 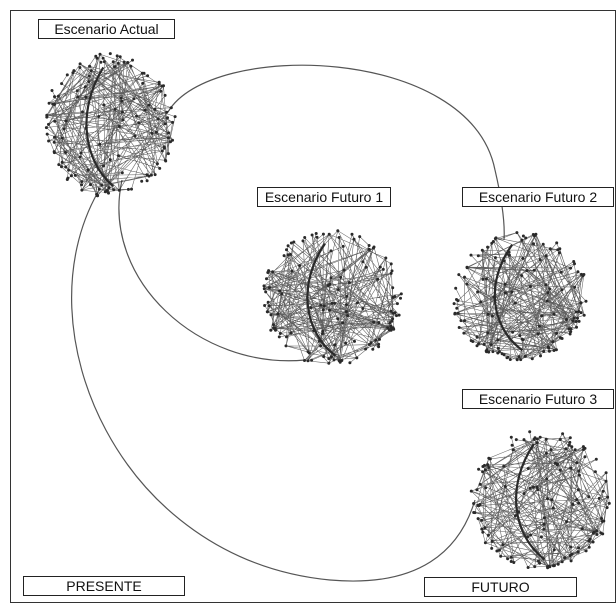 What do you see at coordinates (324, 197) in the screenshot?
I see `label-escenario-futuro-1: Escenario Futuro 1` at bounding box center [324, 197].